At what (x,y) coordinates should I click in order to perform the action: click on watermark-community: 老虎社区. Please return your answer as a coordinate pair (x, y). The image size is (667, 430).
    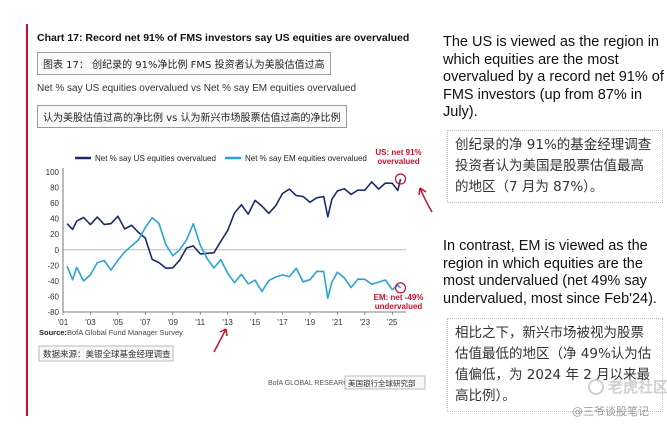
    Looking at the image, I should click on (627, 386).